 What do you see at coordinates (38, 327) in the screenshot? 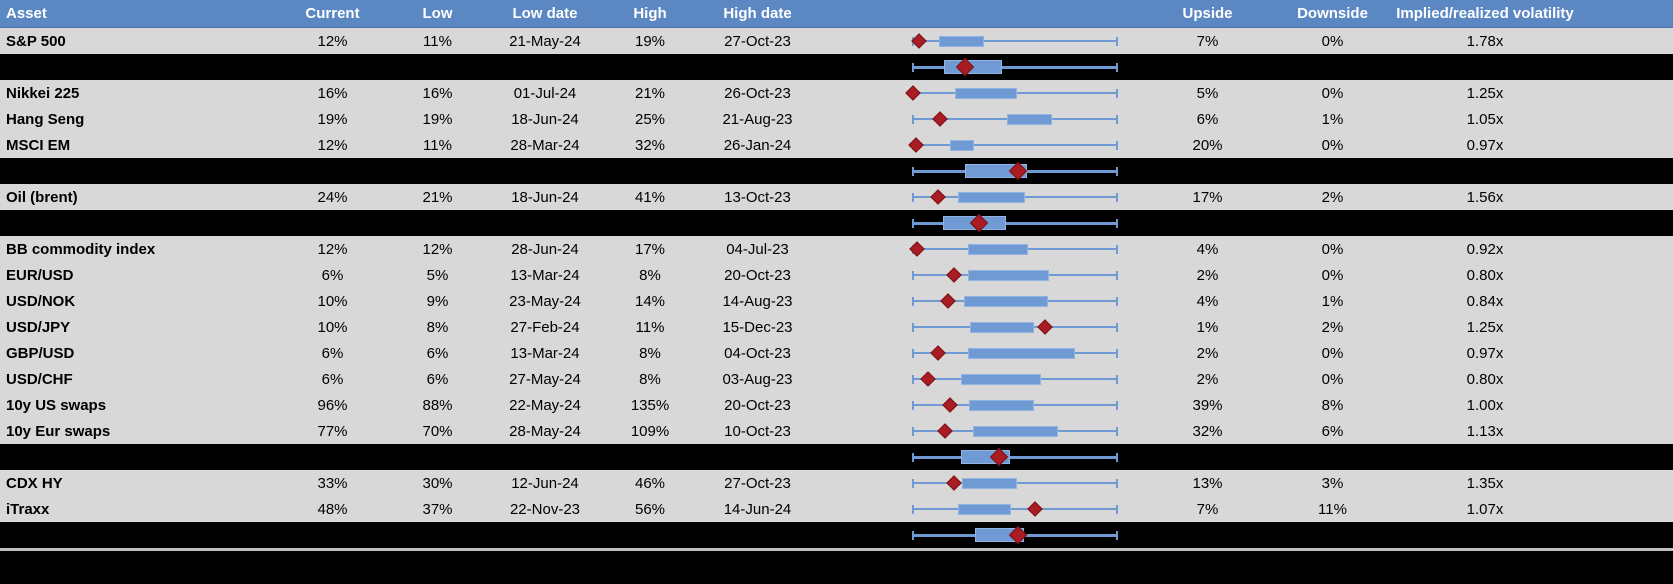
I see `asset-cell: USD/JPY` at bounding box center [38, 327].